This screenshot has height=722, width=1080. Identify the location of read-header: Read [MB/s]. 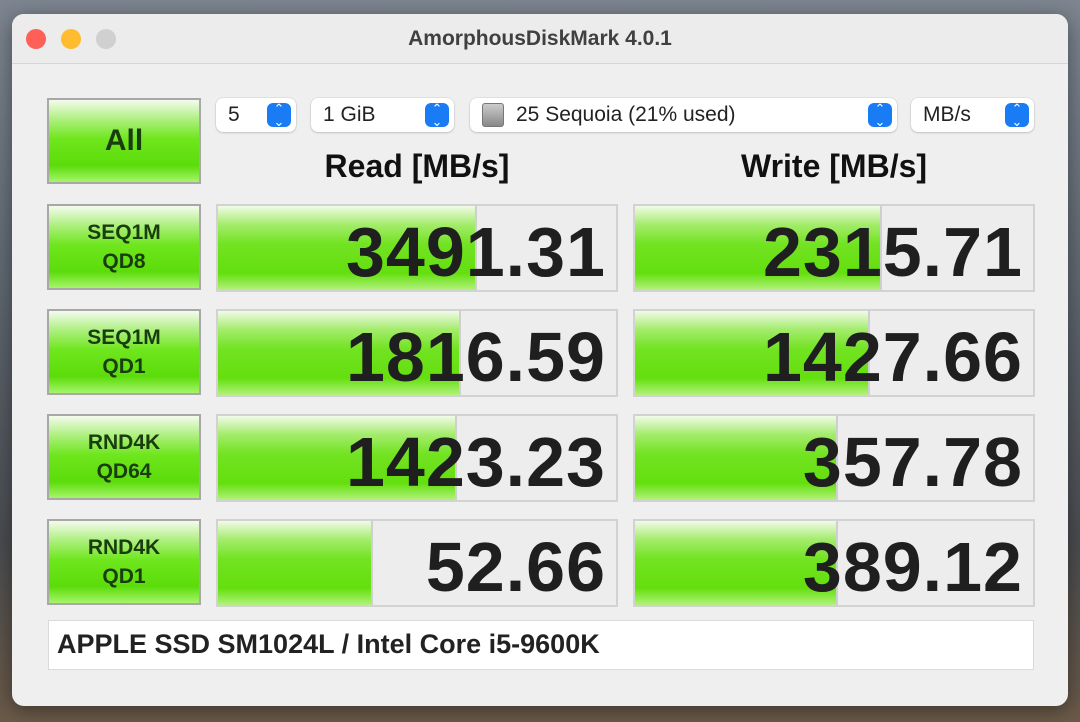
(417, 166).